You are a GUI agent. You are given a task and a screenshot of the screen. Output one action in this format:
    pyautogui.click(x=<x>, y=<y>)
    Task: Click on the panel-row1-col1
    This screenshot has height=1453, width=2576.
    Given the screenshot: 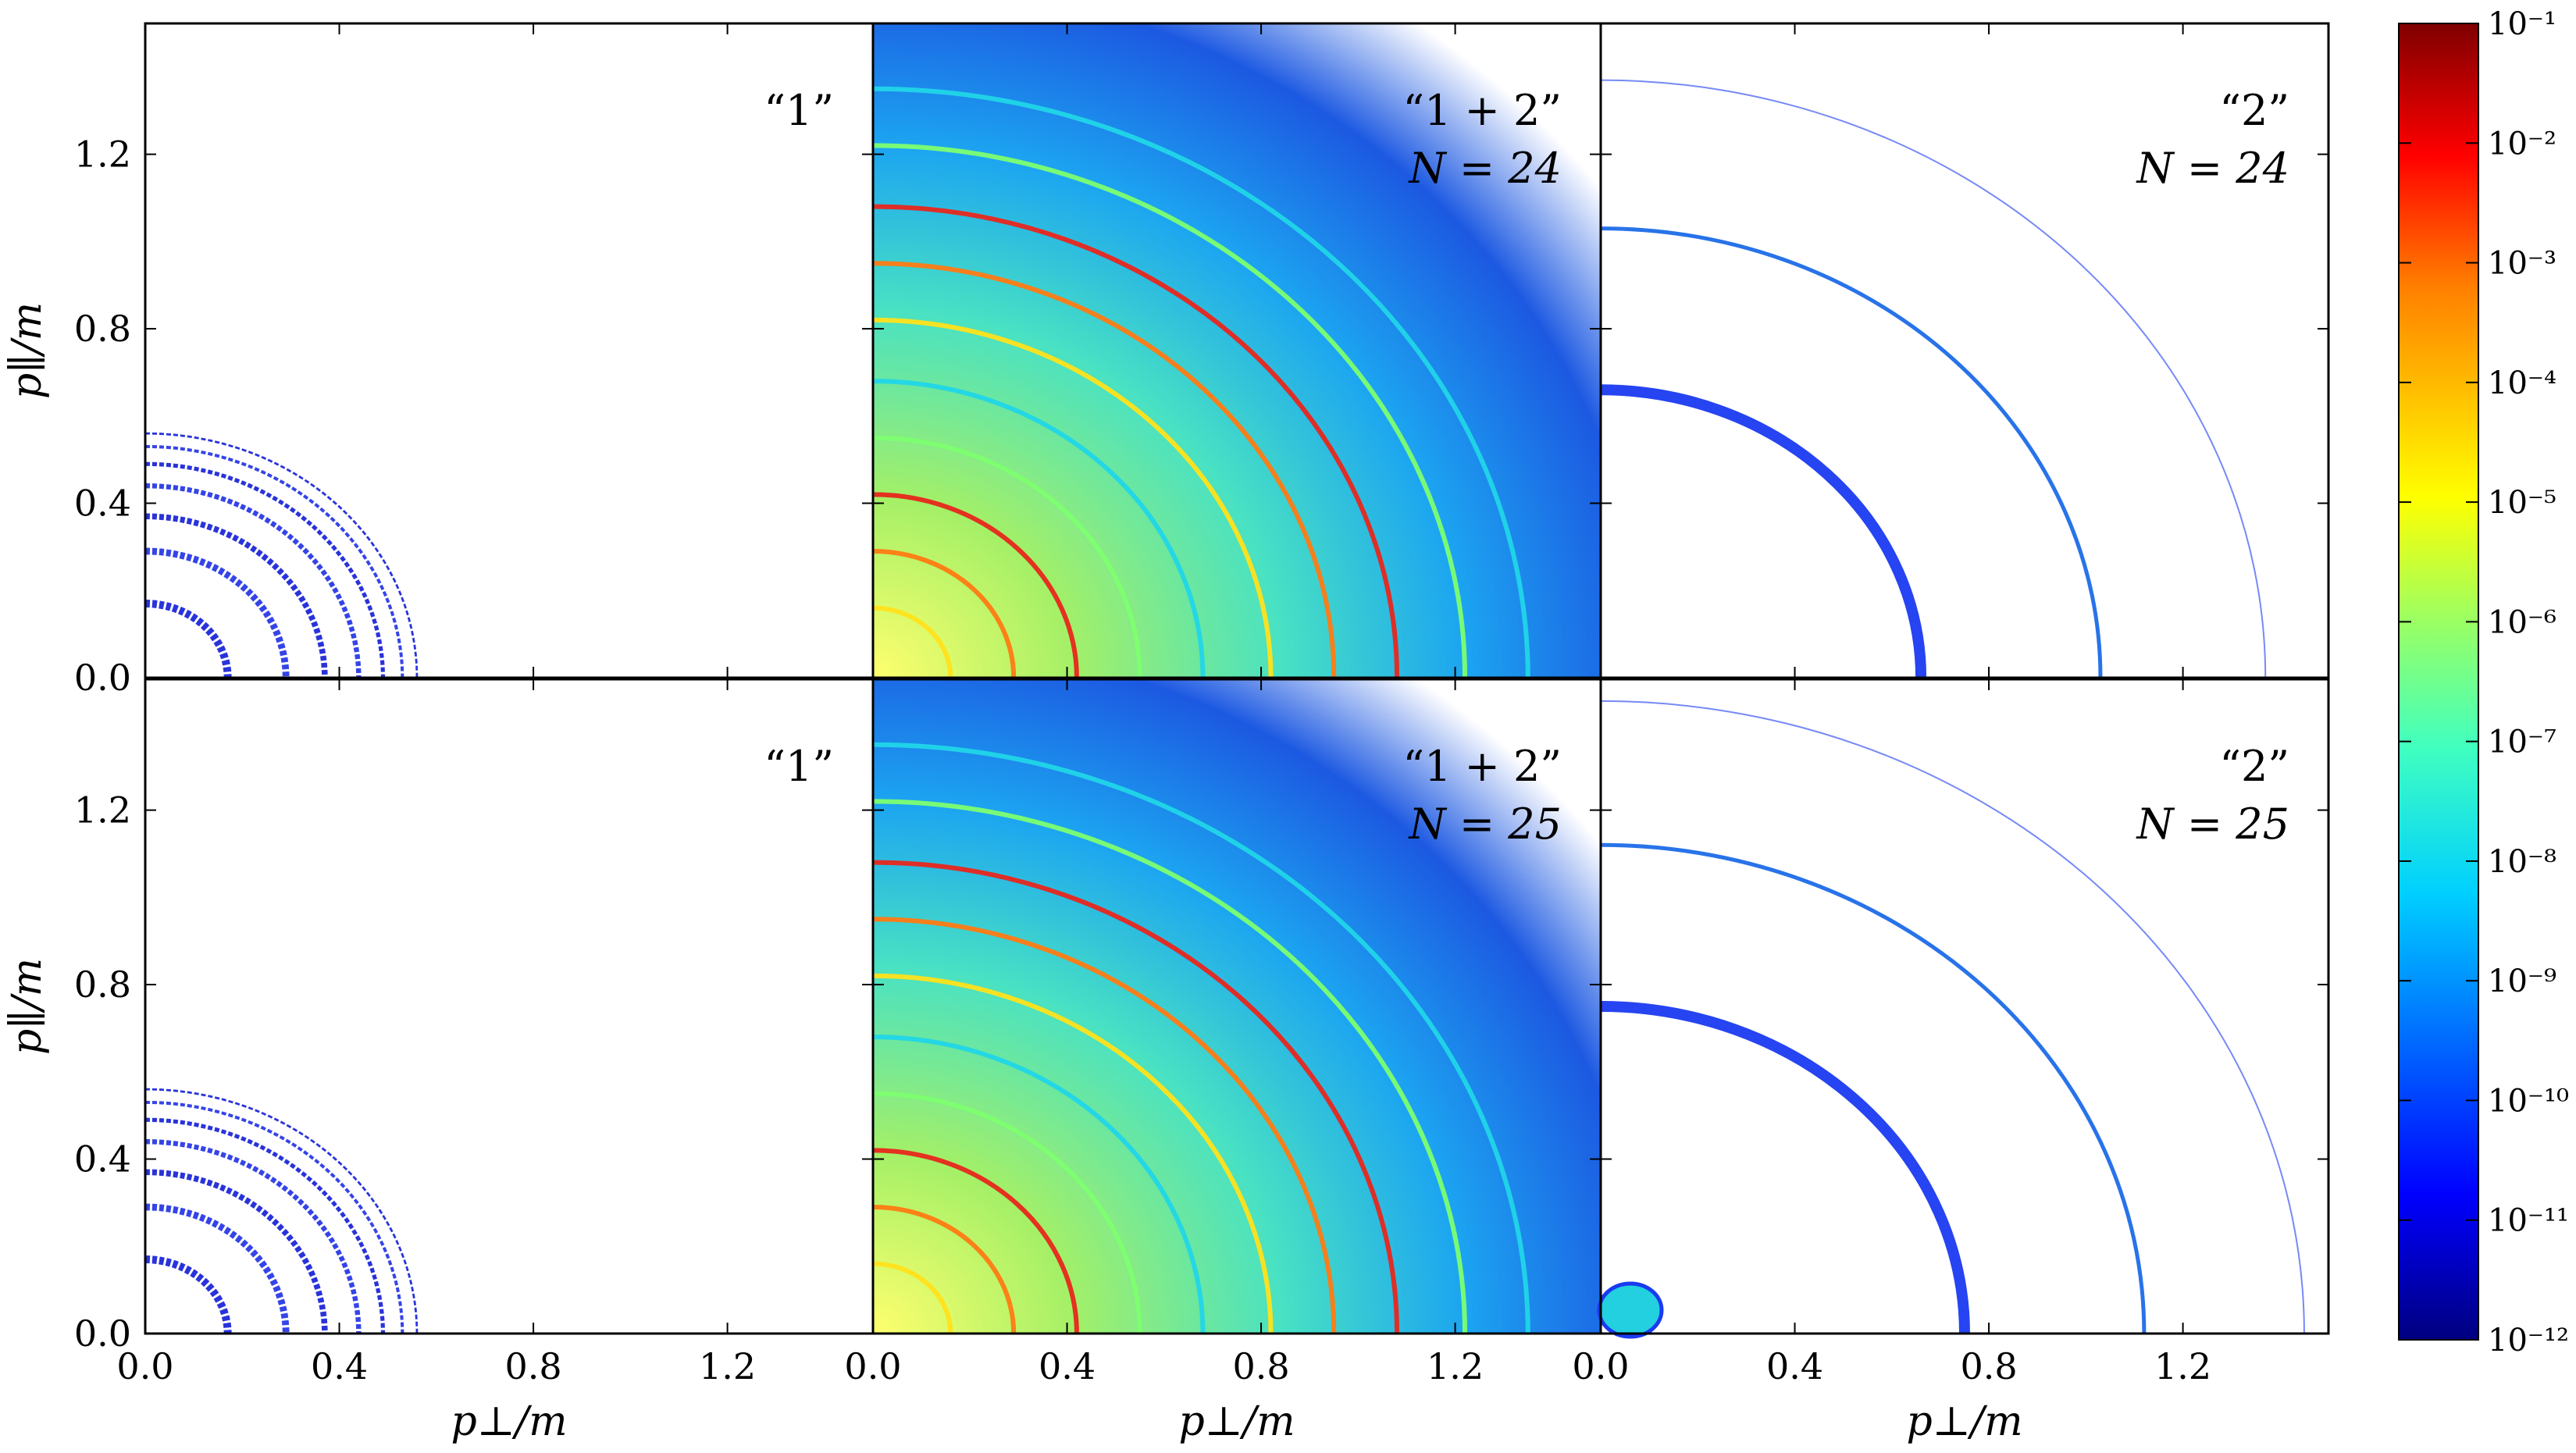 What is the action you would take?
    pyautogui.click(x=282, y=555)
    